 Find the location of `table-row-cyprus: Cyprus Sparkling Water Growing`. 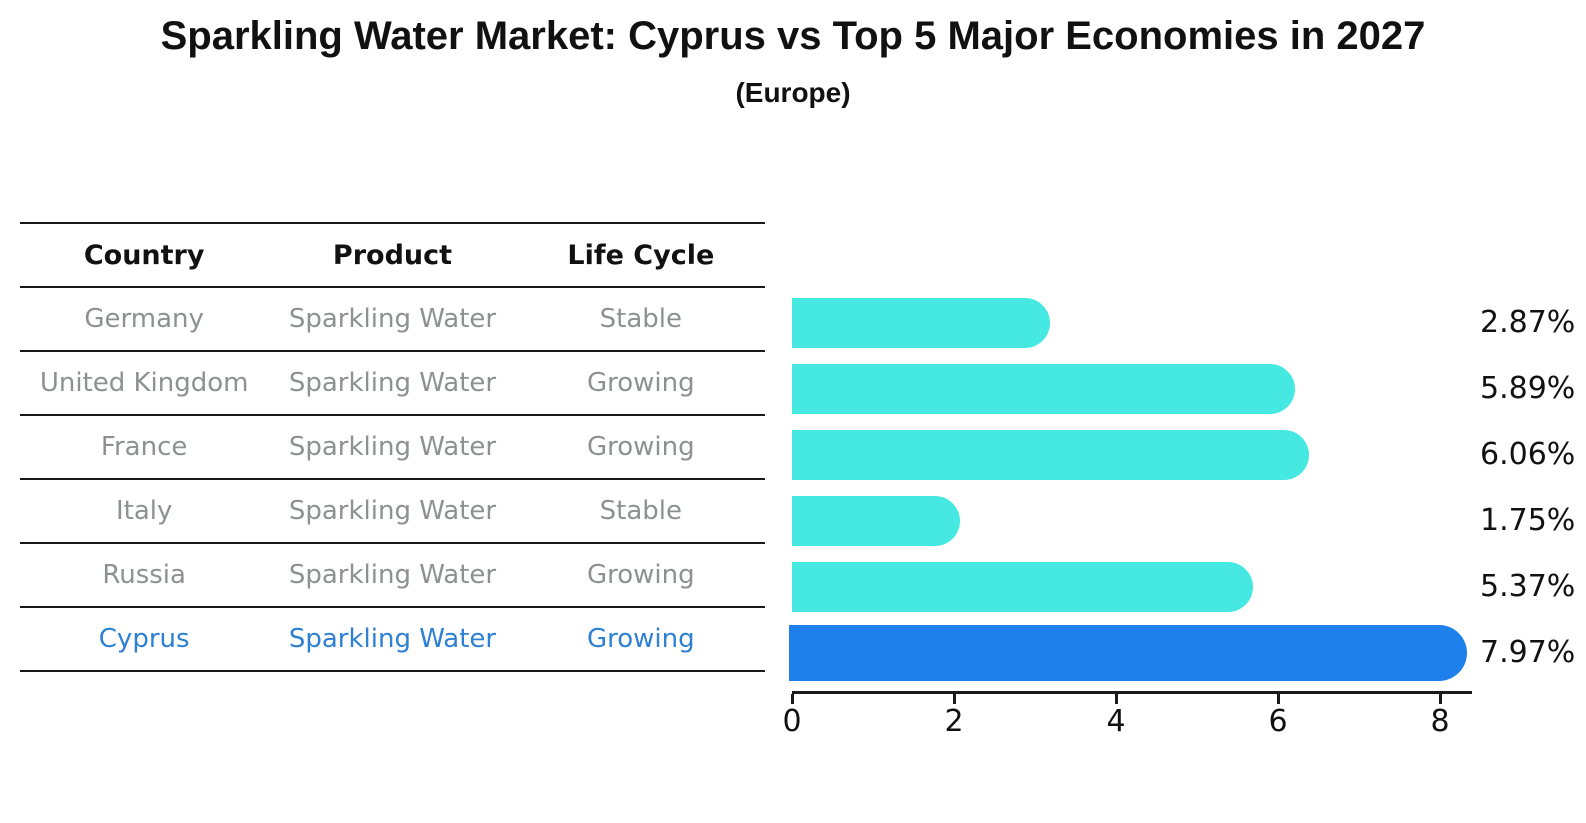

table-row-cyprus: Cyprus Sparkling Water Growing is located at coordinates (392, 640).